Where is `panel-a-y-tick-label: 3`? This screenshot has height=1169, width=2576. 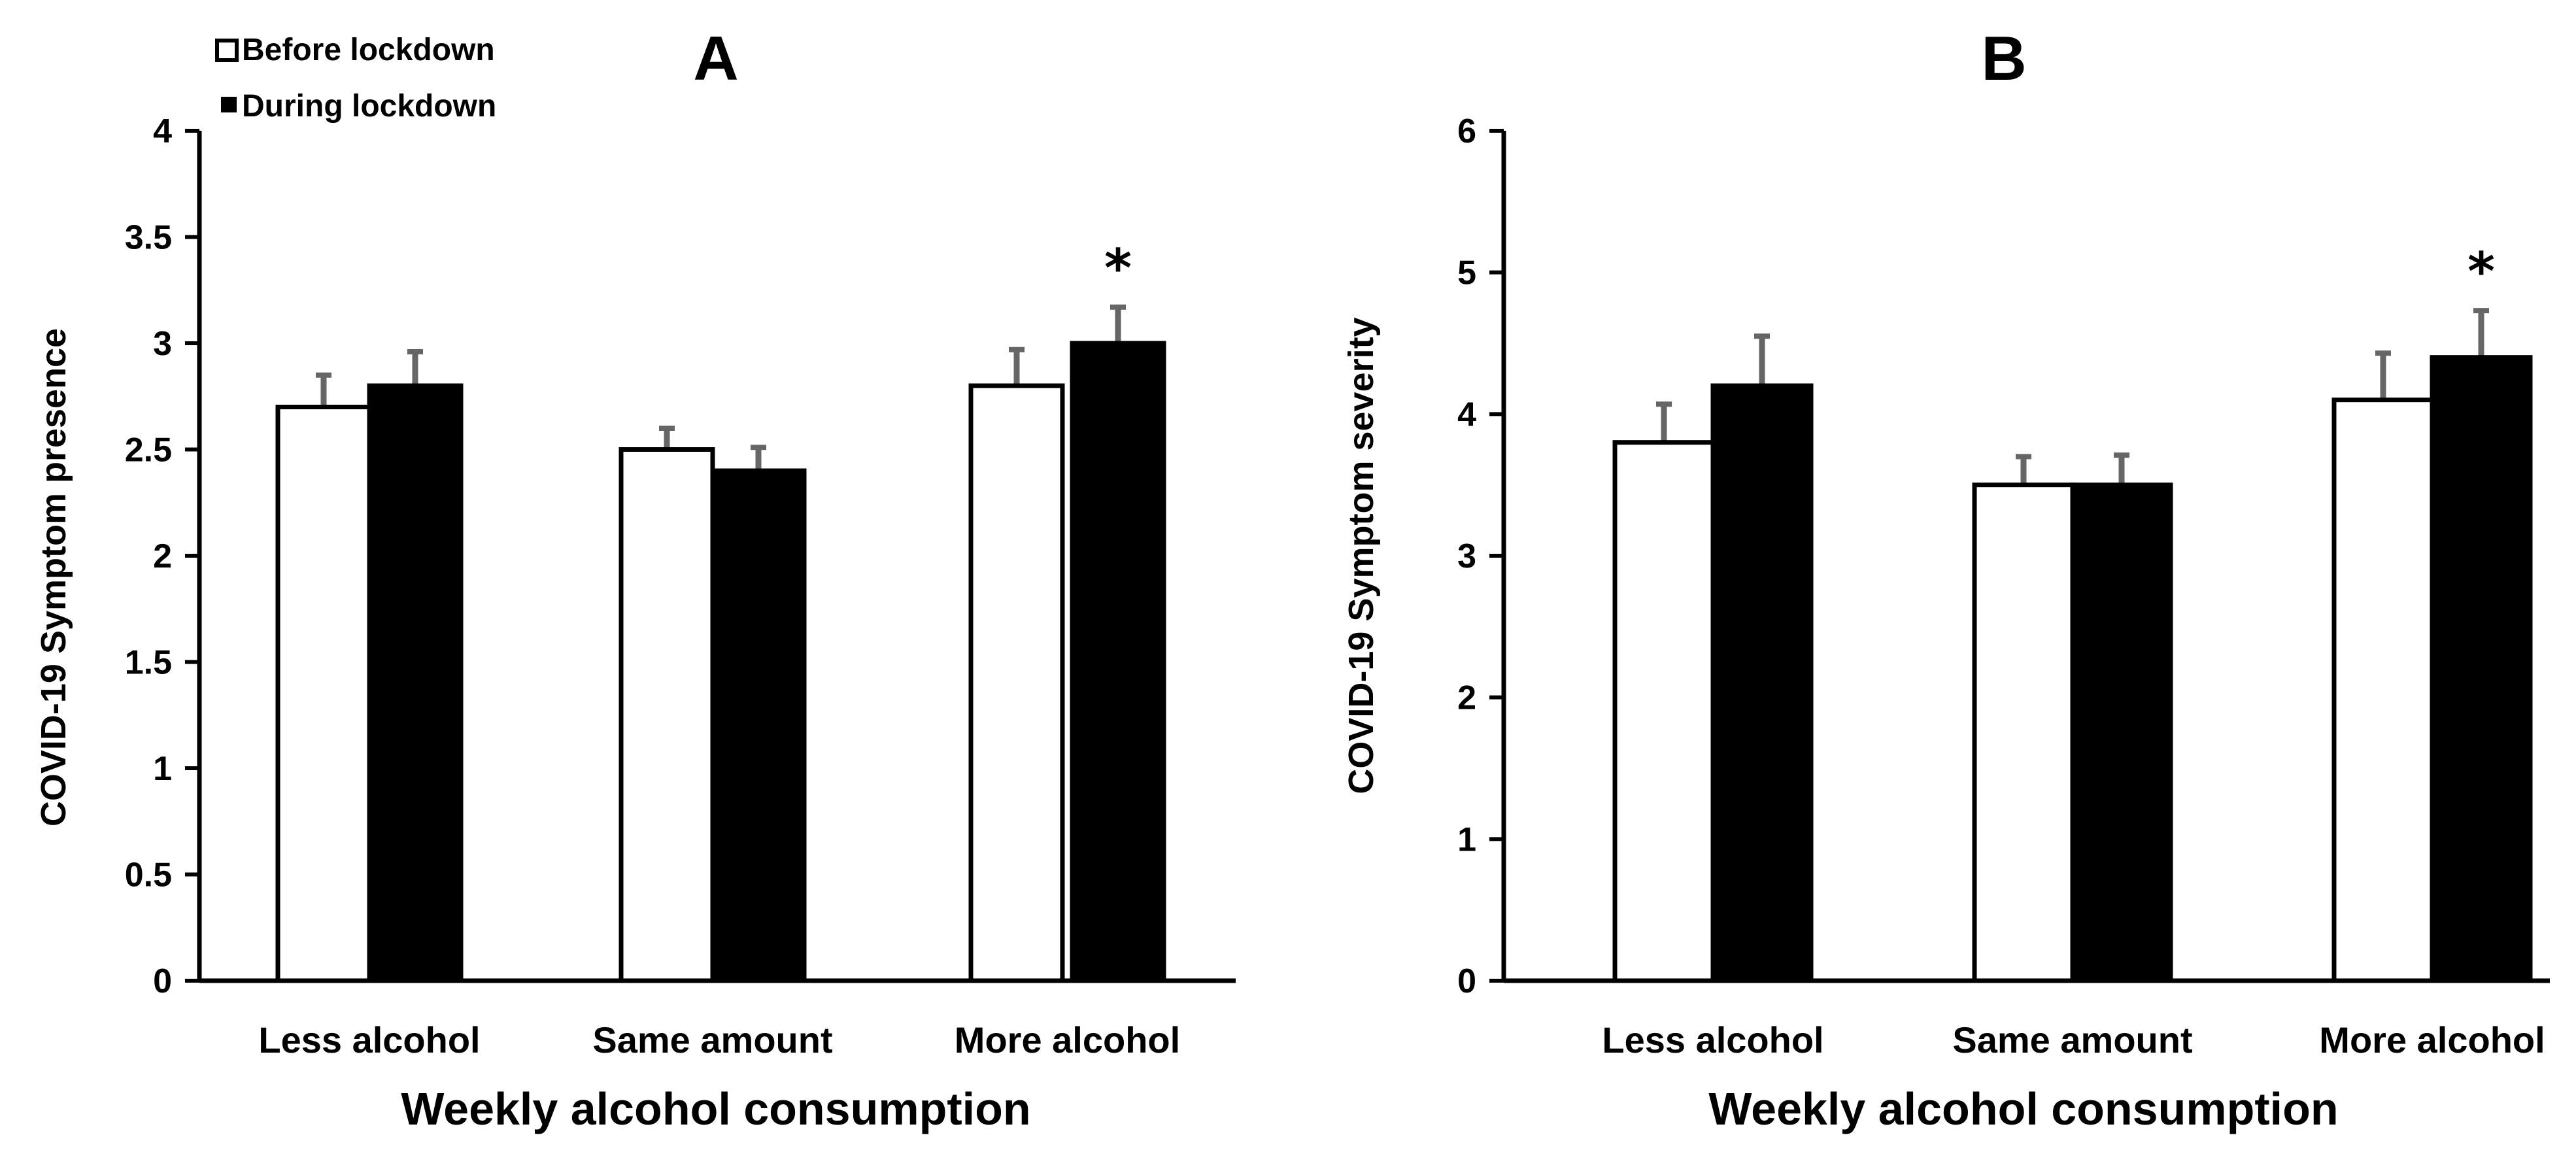 panel-a-y-tick-label: 3 is located at coordinates (162, 344).